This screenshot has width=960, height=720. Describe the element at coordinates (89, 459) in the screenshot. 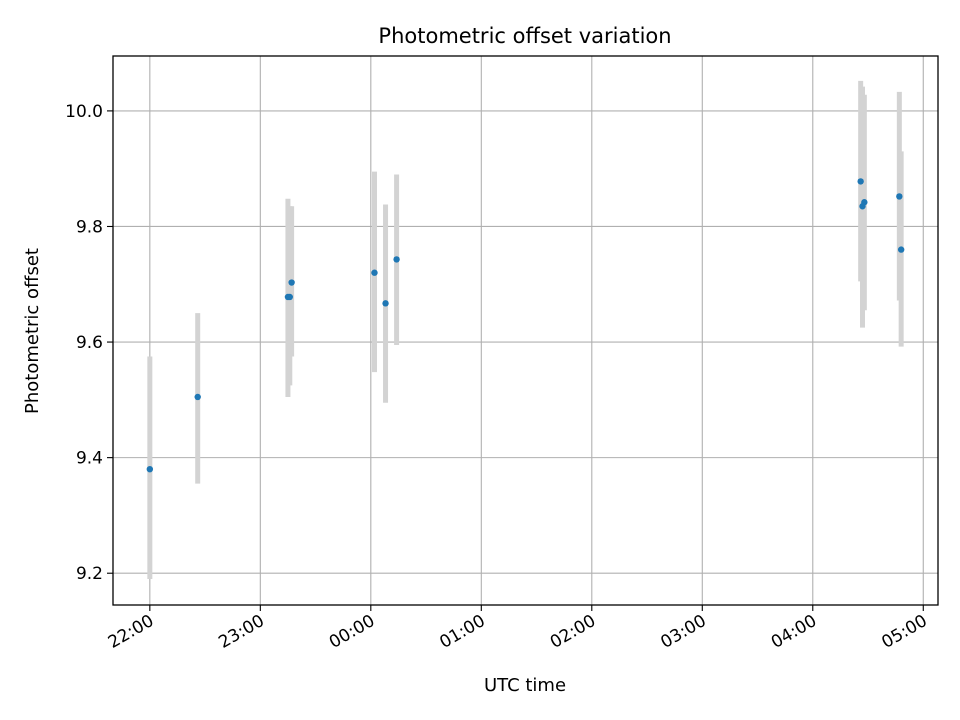

I see `y-tick-label: 9.4` at that location.